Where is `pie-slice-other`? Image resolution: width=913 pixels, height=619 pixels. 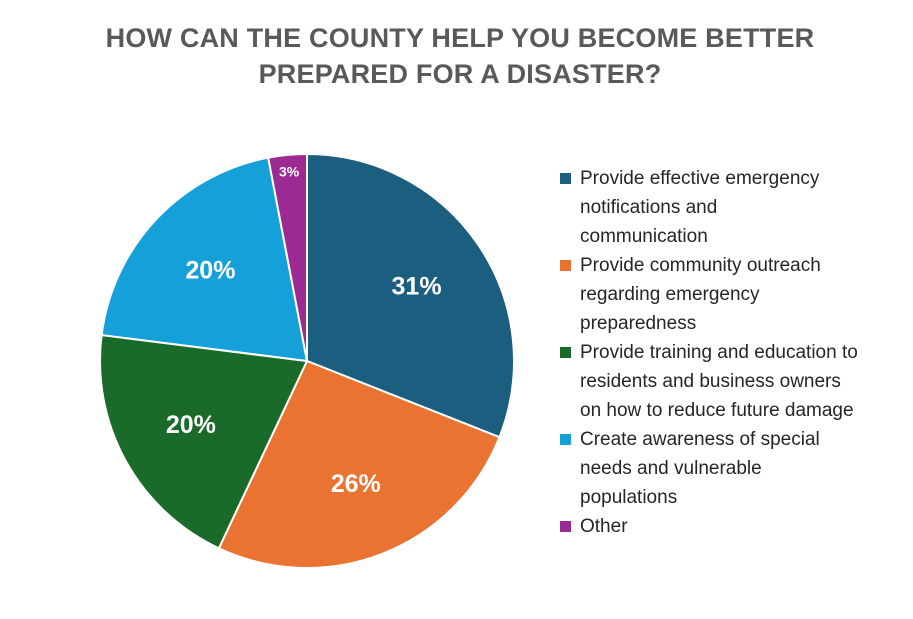
pie-slice-other is located at coordinates (287, 257).